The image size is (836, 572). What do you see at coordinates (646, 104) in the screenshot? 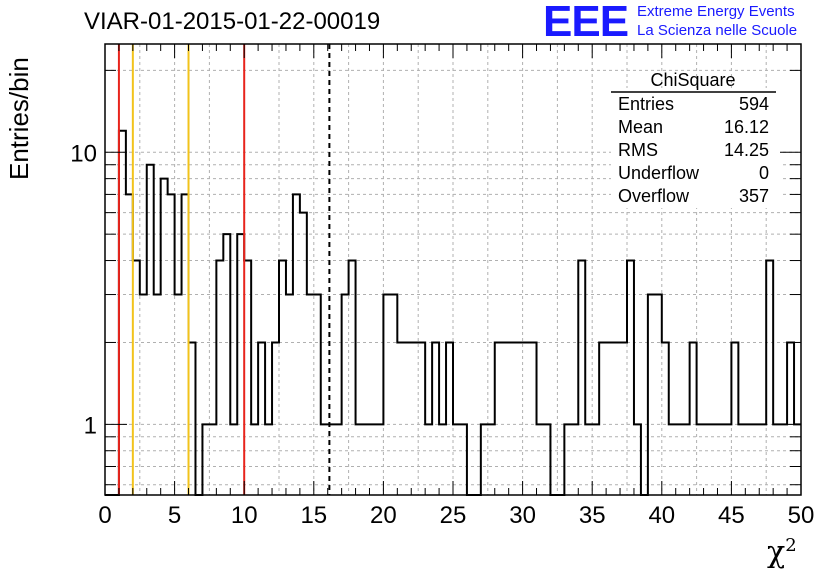
I see `stats-label: Entries` at bounding box center [646, 104].